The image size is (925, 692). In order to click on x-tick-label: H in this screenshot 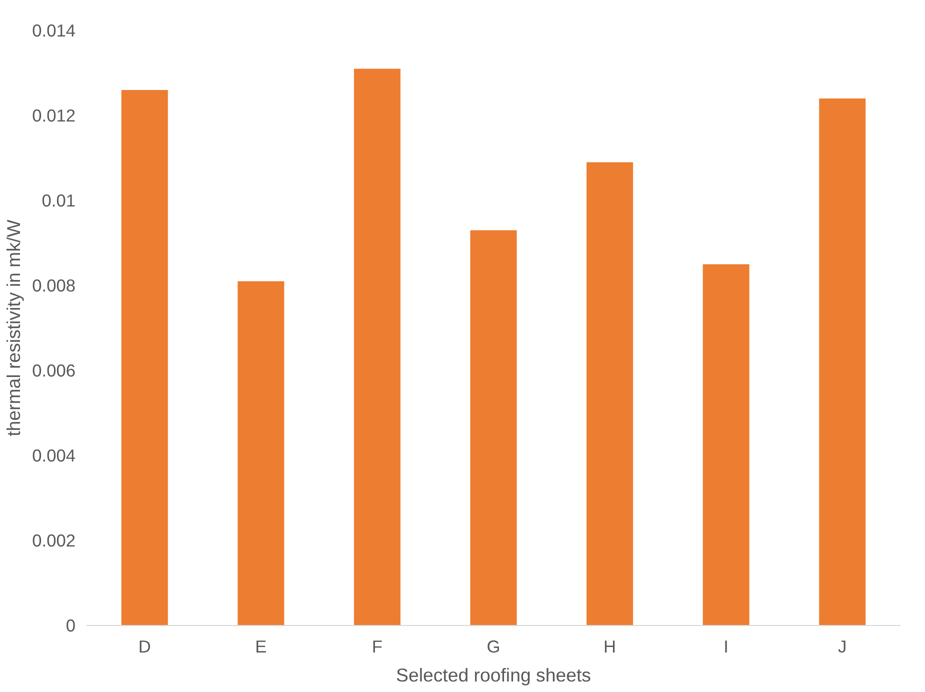, I will do `click(610, 646)`.